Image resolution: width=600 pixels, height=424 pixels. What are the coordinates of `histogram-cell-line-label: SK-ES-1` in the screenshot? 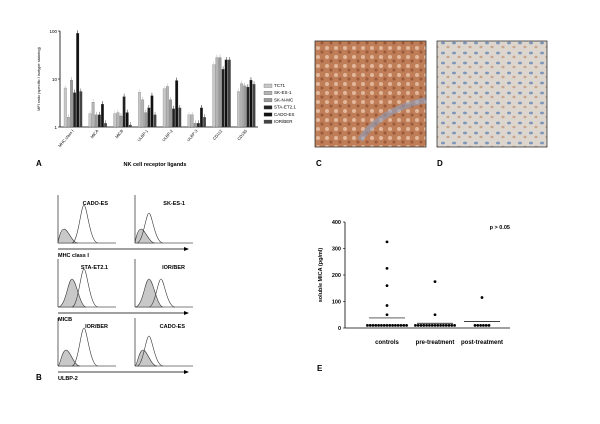 It's located at (174, 204).